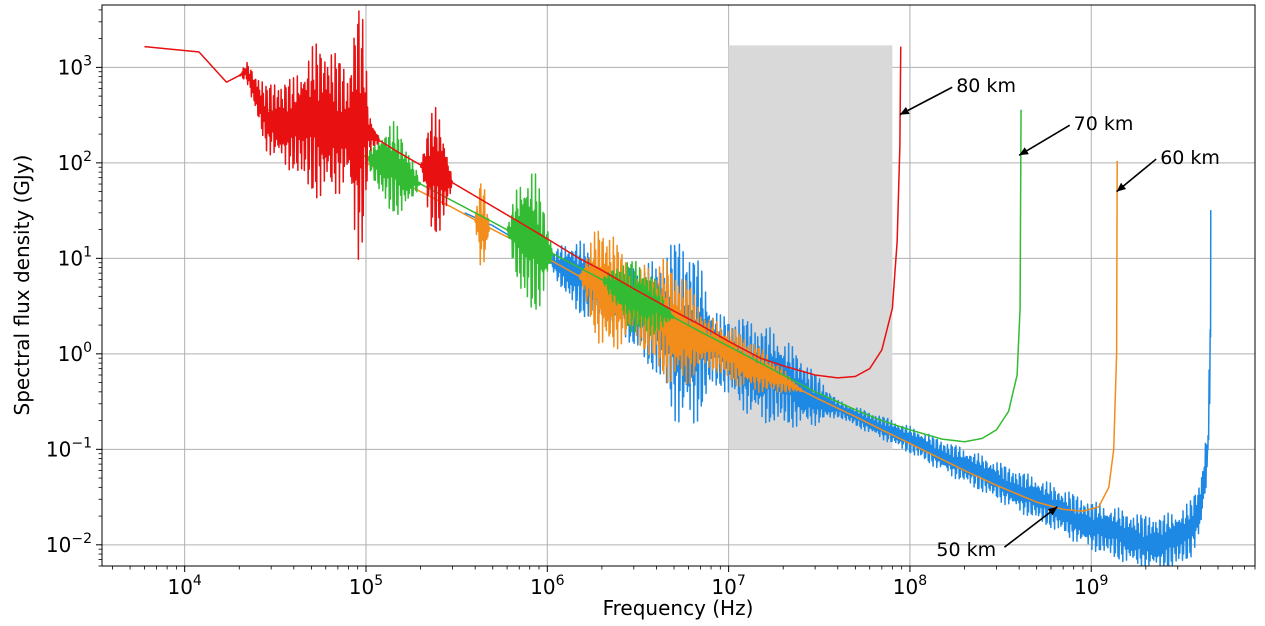 The height and width of the screenshot is (626, 1265). What do you see at coordinates (81, 539) in the screenshot?
I see `y-tick-exp: −2` at bounding box center [81, 539].